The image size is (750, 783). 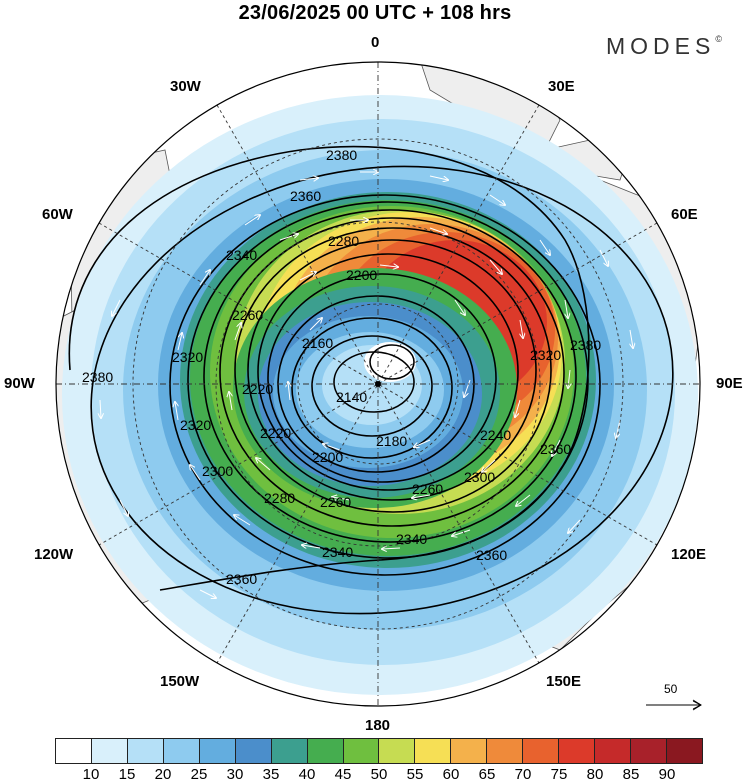 I want to click on lon-label-30w: 30W, so click(x=185, y=86).